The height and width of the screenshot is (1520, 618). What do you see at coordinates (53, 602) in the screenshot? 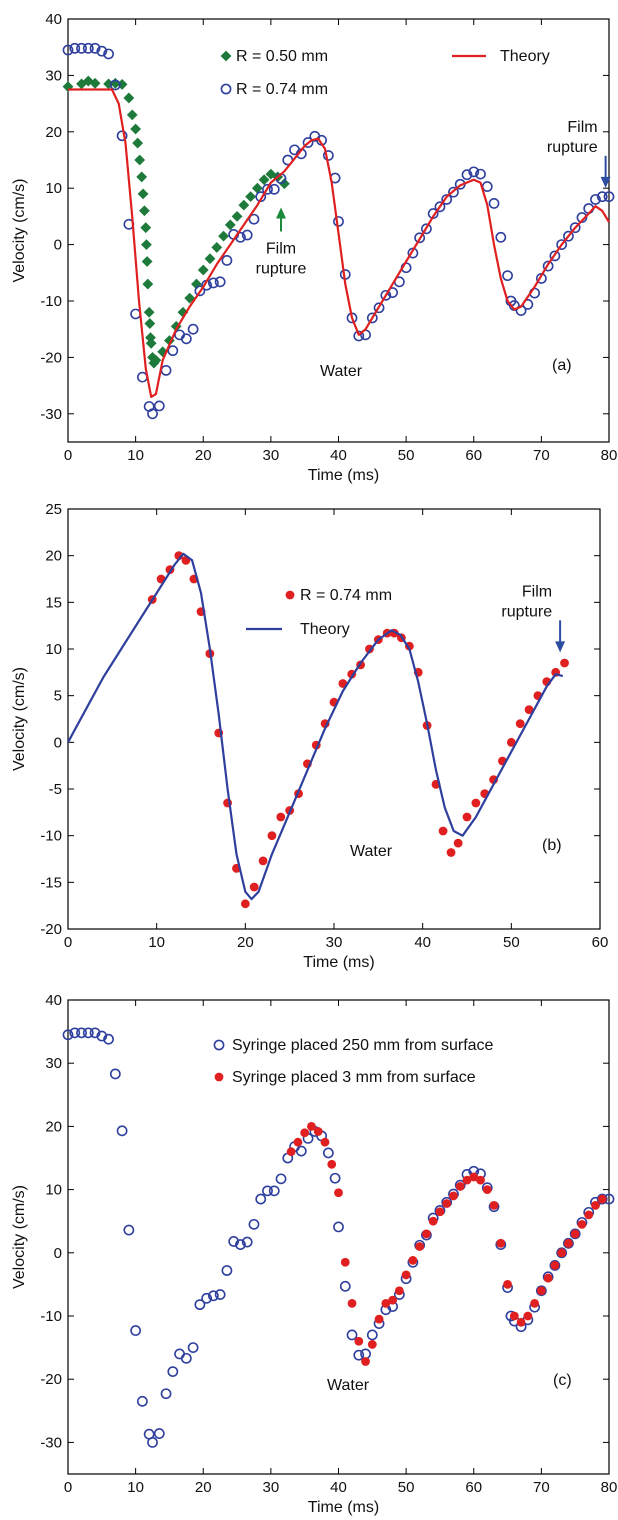
I see `y-tick-label: 15` at bounding box center [53, 602].